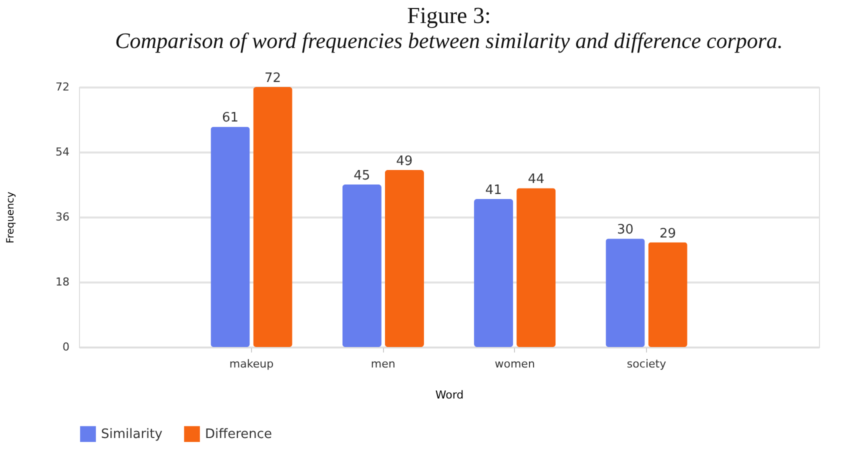 This screenshot has height=464, width=865. Describe the element at coordinates (536, 180) in the screenshot. I see `data-label: 44` at that location.